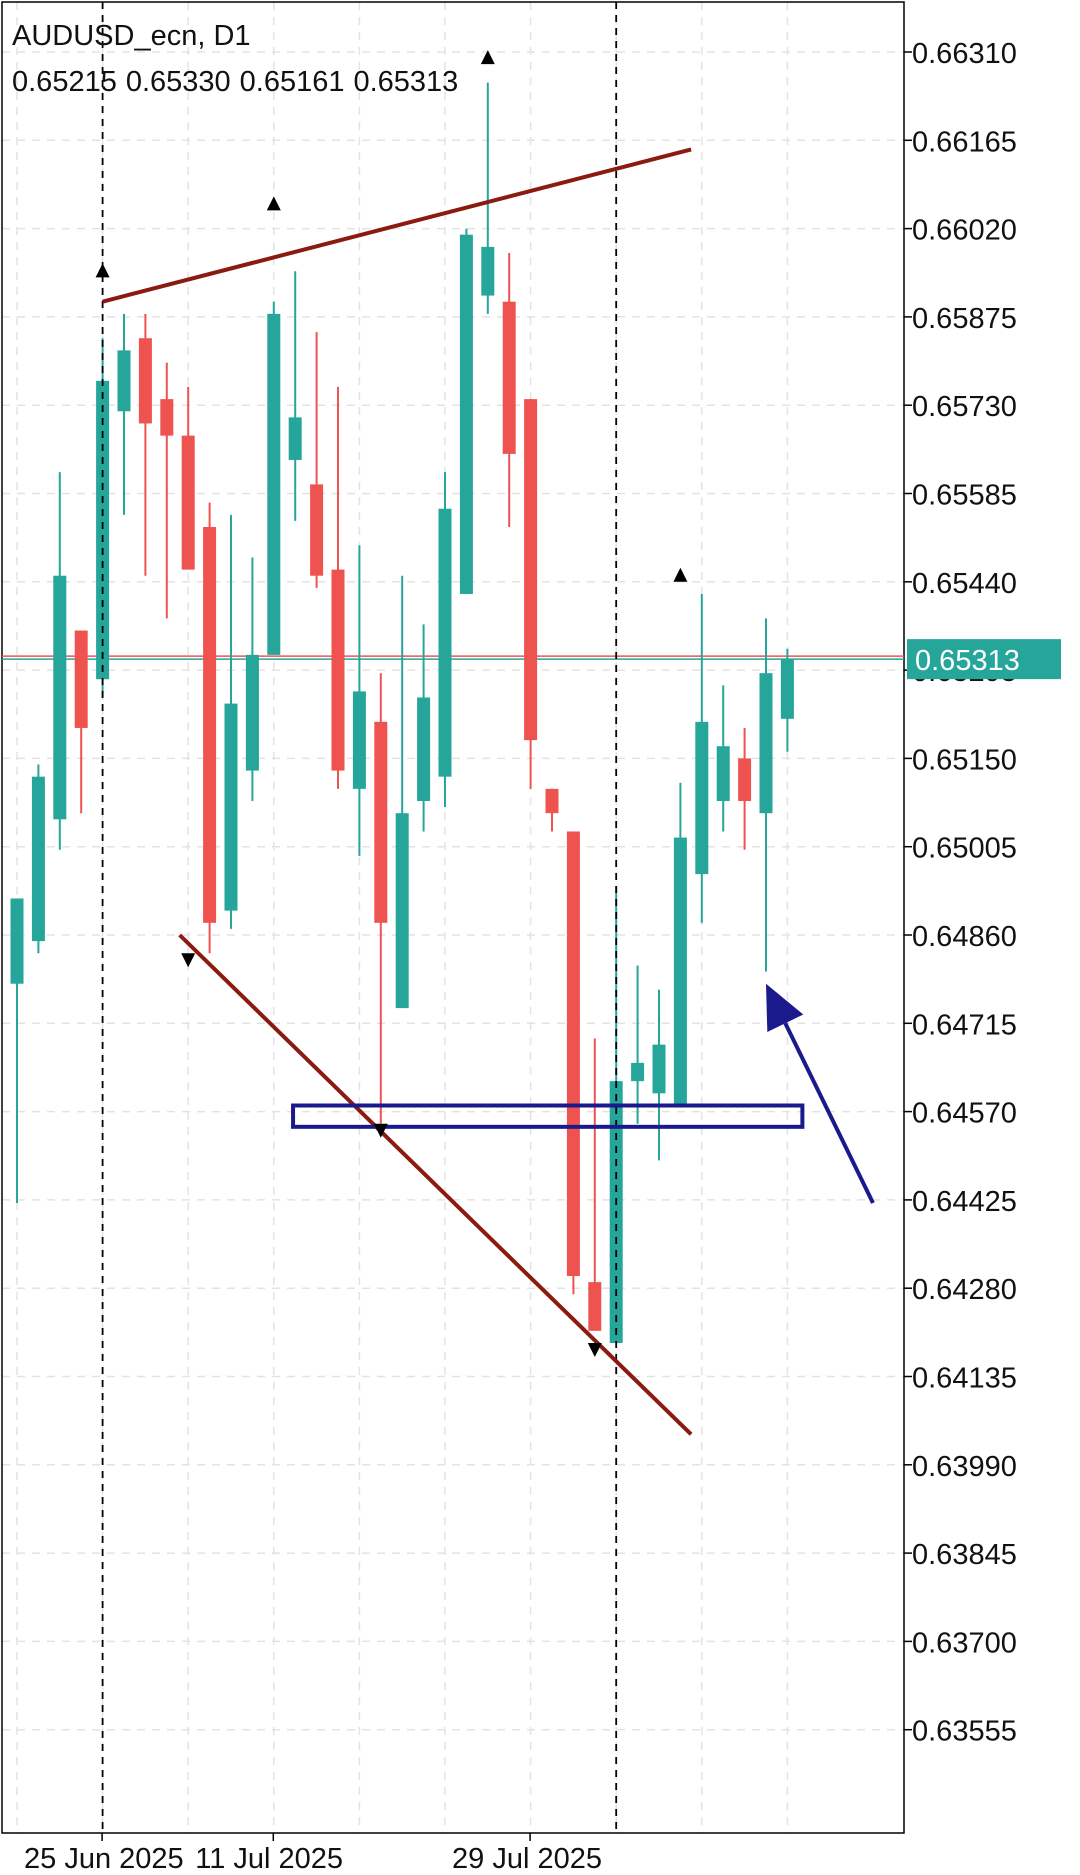 Image resolution: width=1080 pixels, height=1875 pixels. What do you see at coordinates (964, 1379) in the screenshot?
I see `y-tick-label: 0.64135` at bounding box center [964, 1379].